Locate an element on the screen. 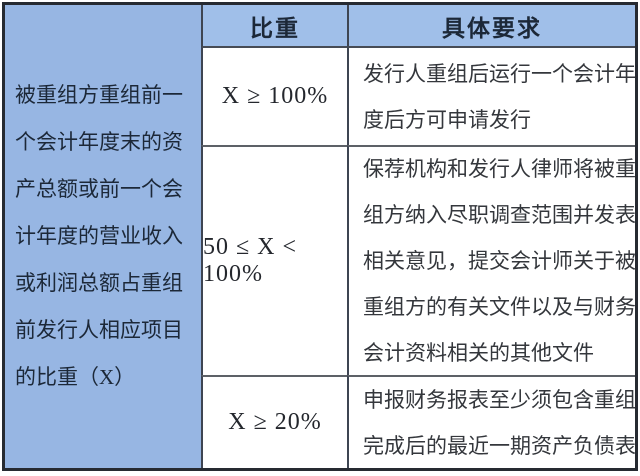  column-header-requirement: 具体要求 is located at coordinates (491, 26).